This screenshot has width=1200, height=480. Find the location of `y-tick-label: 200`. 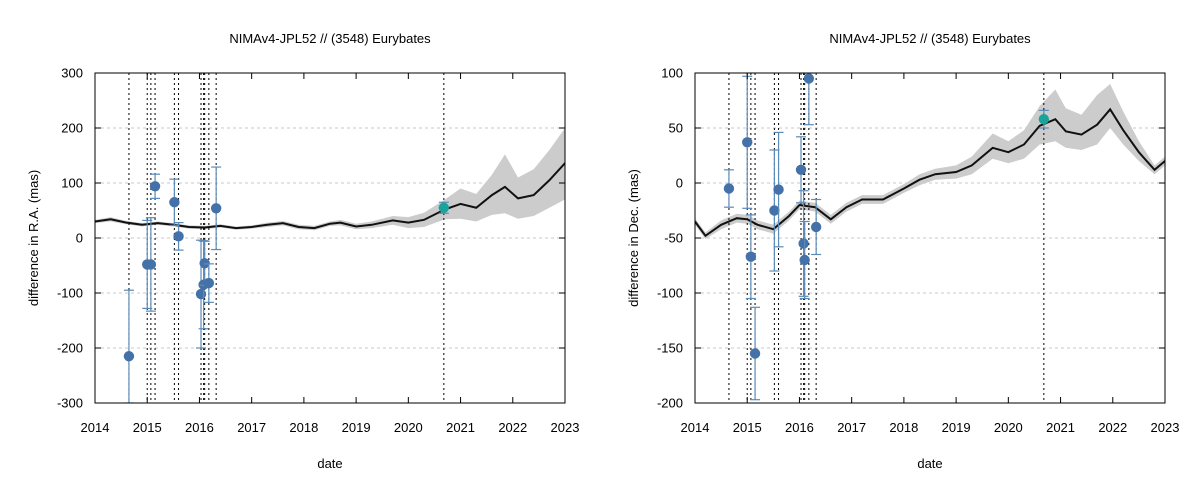

y-tick-label: 200 is located at coordinates (72, 128).